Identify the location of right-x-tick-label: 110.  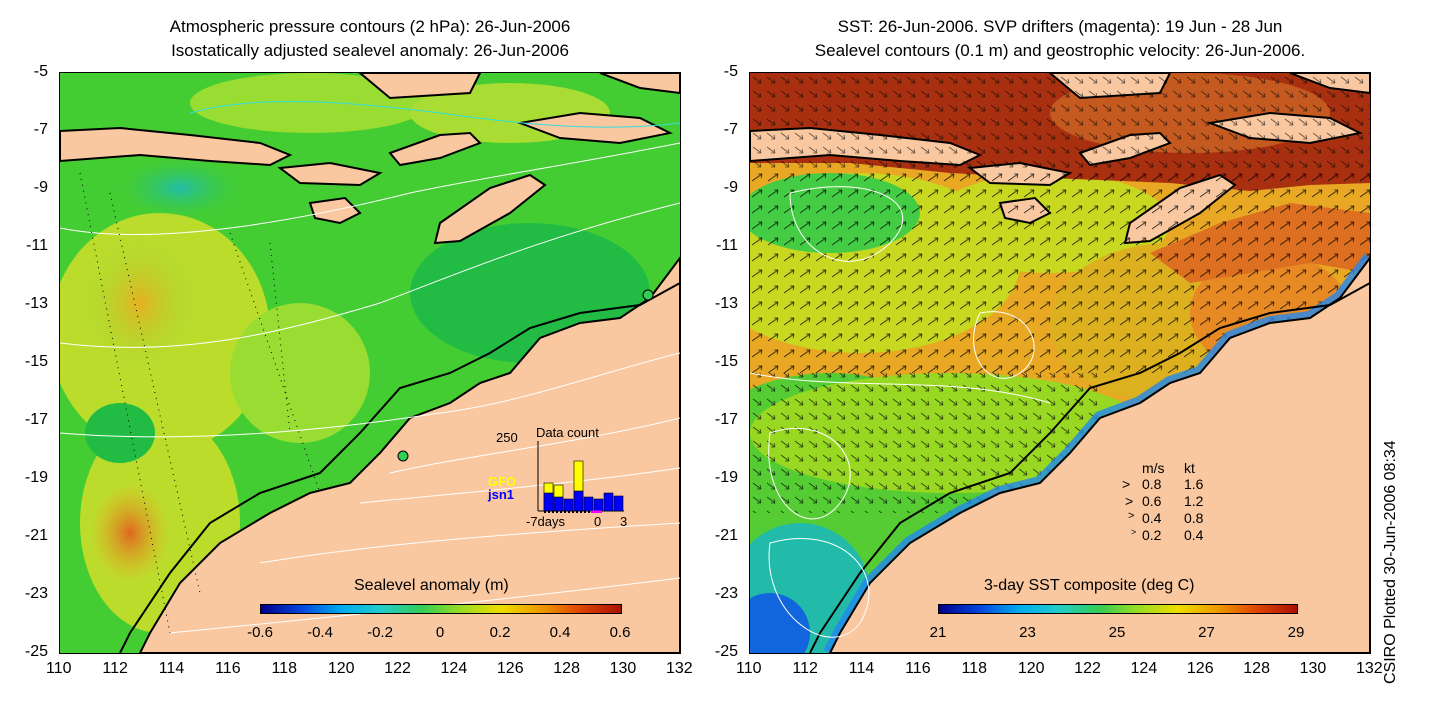
(749, 668).